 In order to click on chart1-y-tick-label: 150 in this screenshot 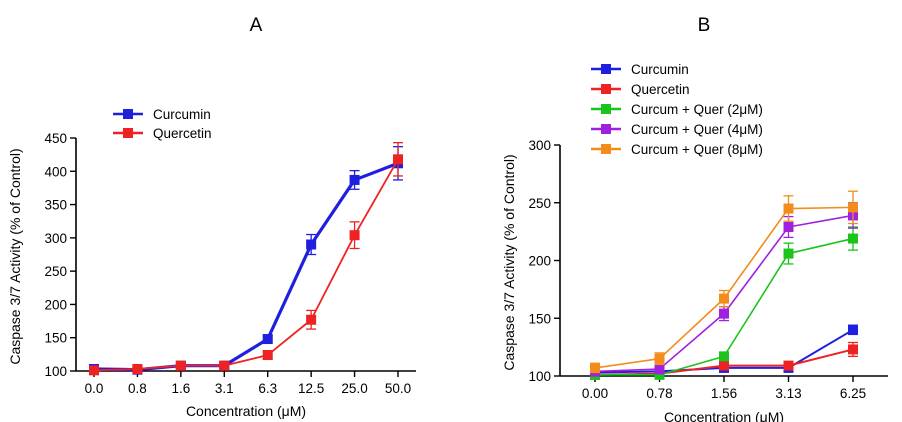, I will do `click(55, 338)`.